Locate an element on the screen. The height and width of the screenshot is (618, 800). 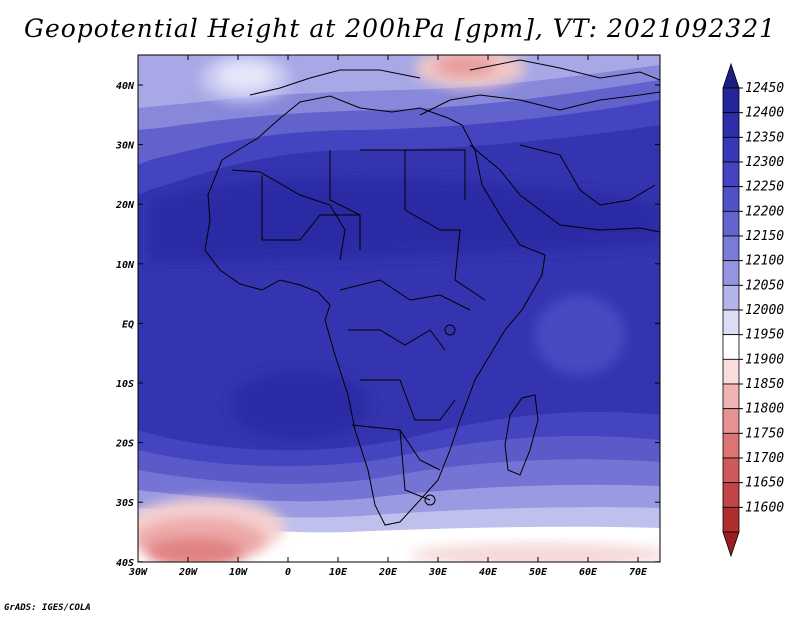
lon-tick-label: 60E is located at coordinates (588, 572).